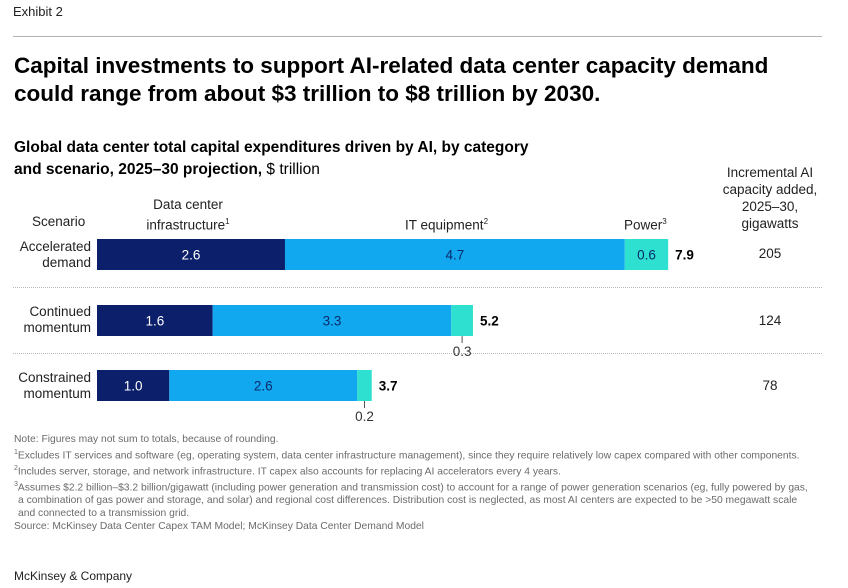  Describe the element at coordinates (388, 386) in the screenshot. I see `bar-total-label: 3.7` at that location.